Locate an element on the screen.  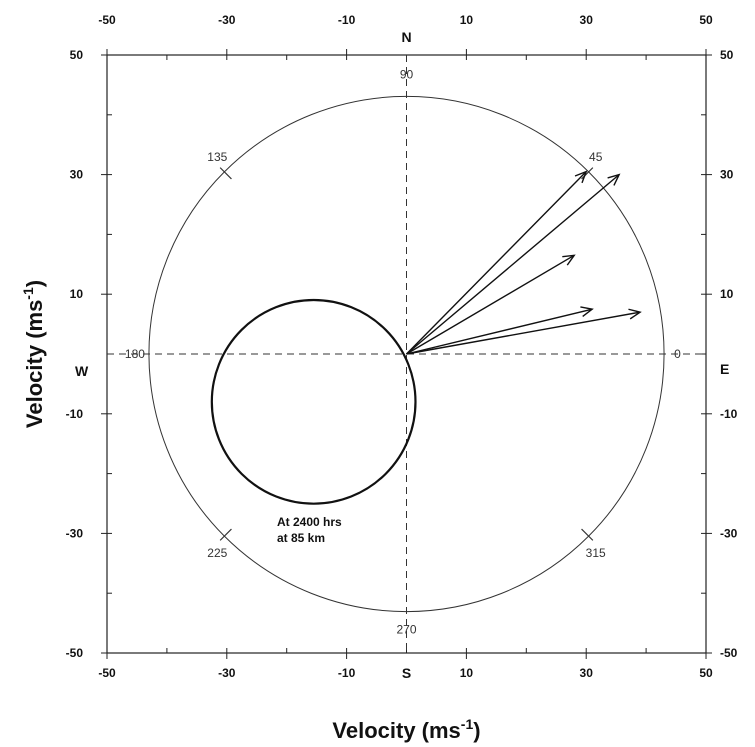
wind-vectors is located at coordinates (524, 263).